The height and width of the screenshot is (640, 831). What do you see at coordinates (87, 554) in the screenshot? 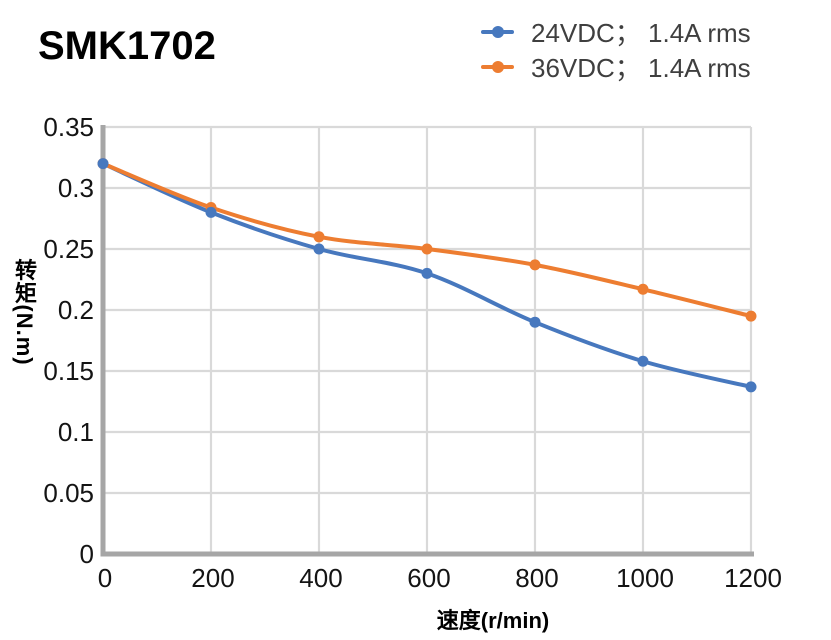
I see `y-tick-label: 0` at bounding box center [87, 554].